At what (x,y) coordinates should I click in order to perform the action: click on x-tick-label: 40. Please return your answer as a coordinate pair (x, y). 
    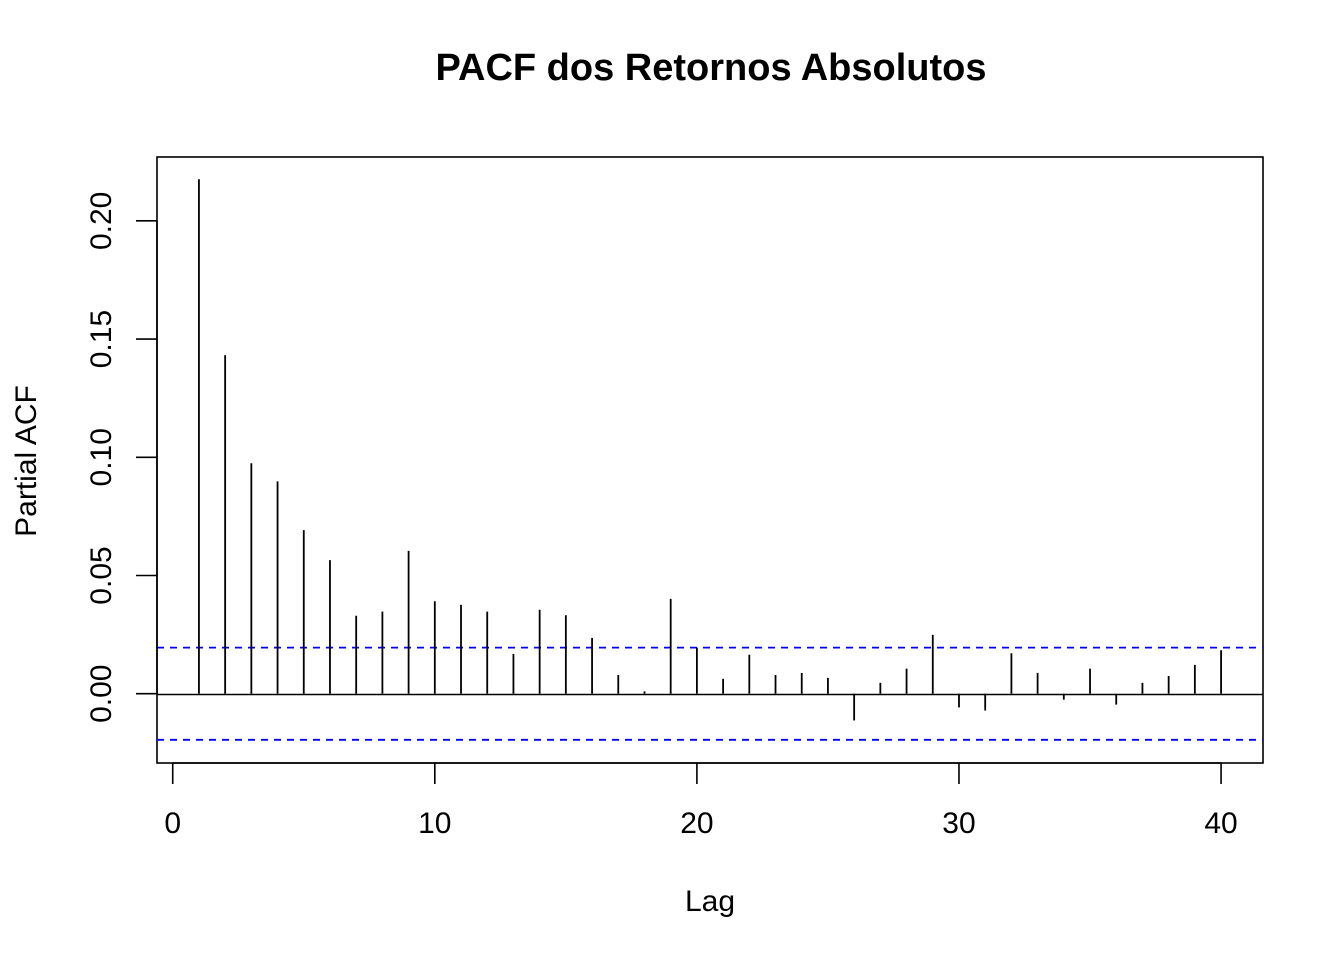
    Looking at the image, I should click on (1220, 823).